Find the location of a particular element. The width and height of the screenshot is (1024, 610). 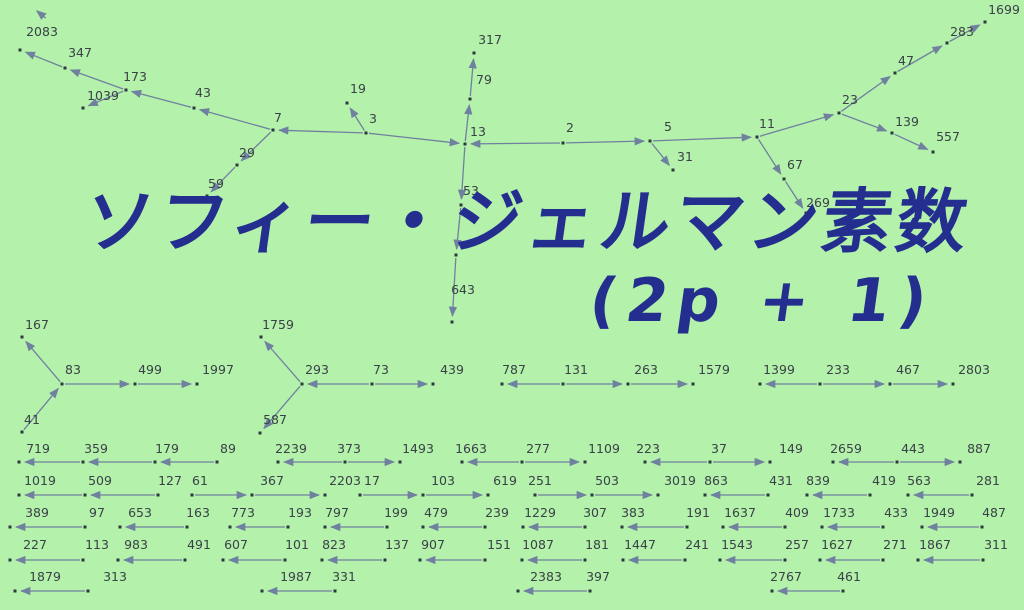

prime-label: 251 is located at coordinates (540, 480).